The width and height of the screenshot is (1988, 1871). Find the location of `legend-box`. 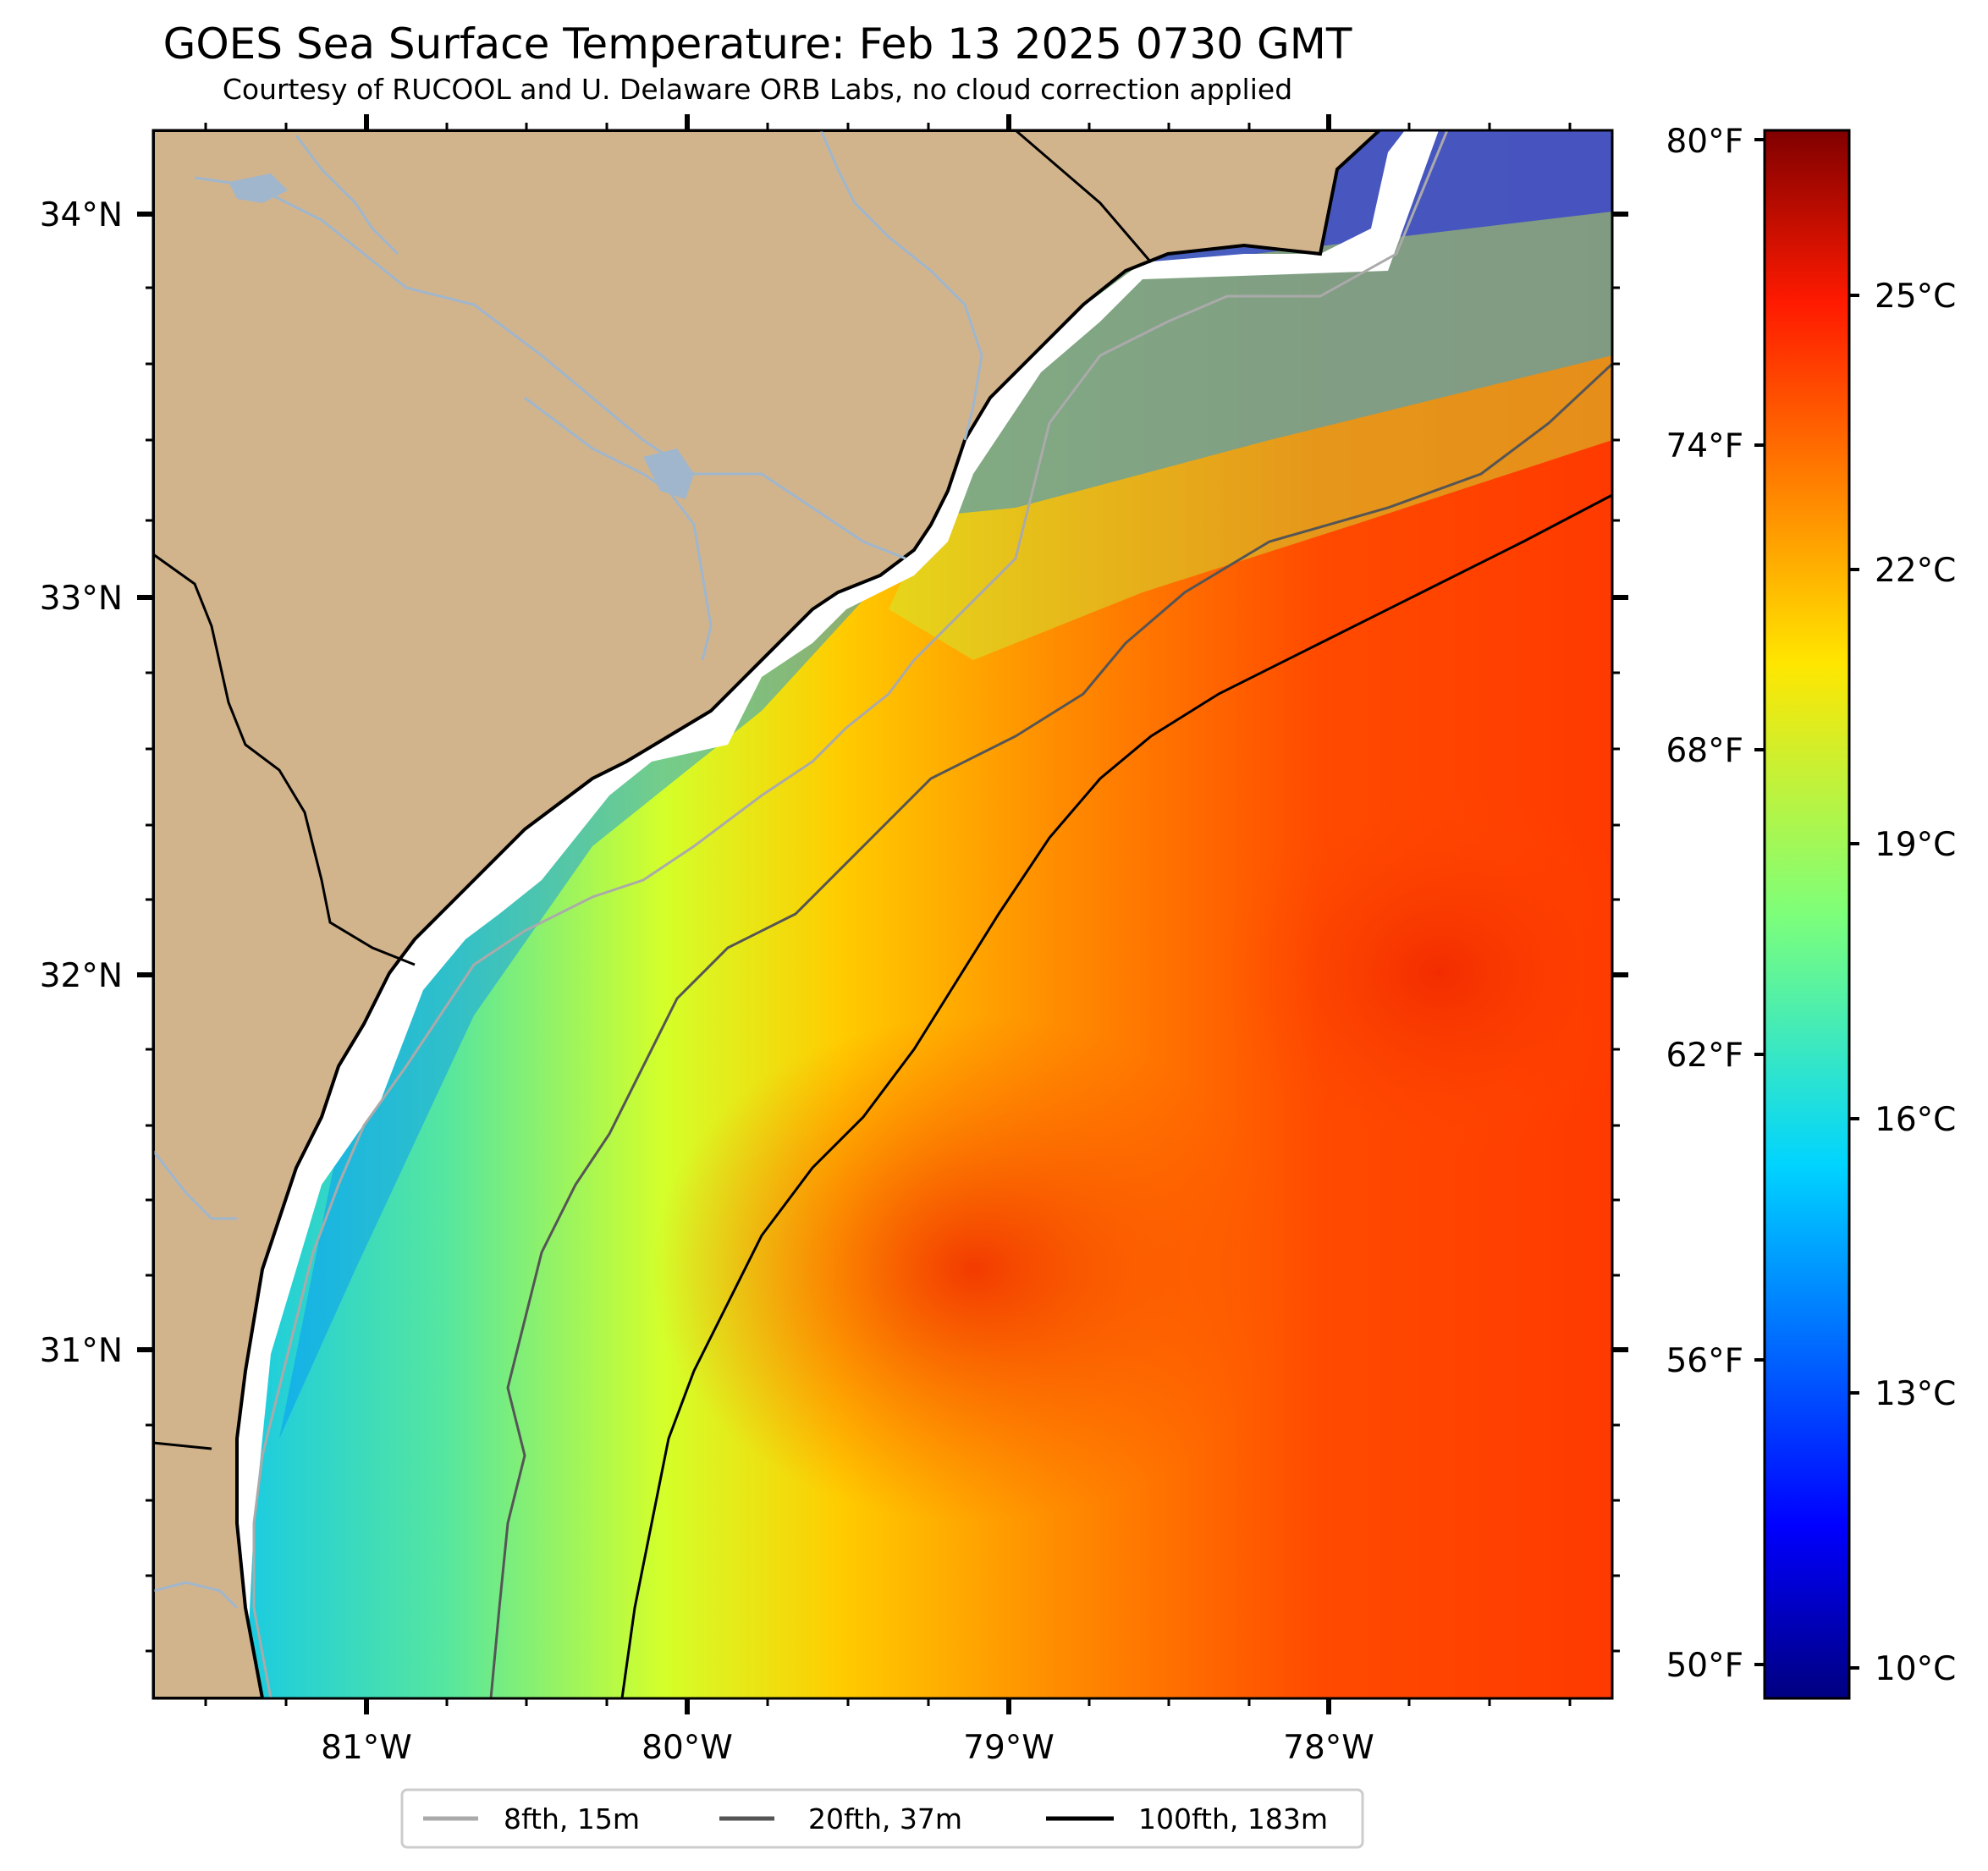

legend-box is located at coordinates (882, 1819).